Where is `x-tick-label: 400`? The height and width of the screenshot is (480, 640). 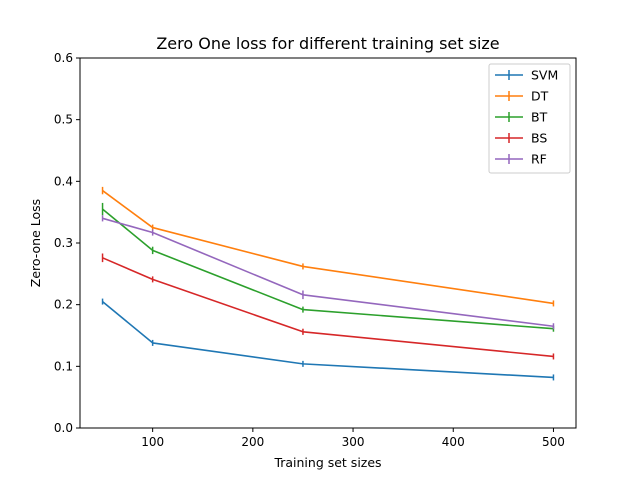
x-tick-label: 400 is located at coordinates (453, 442).